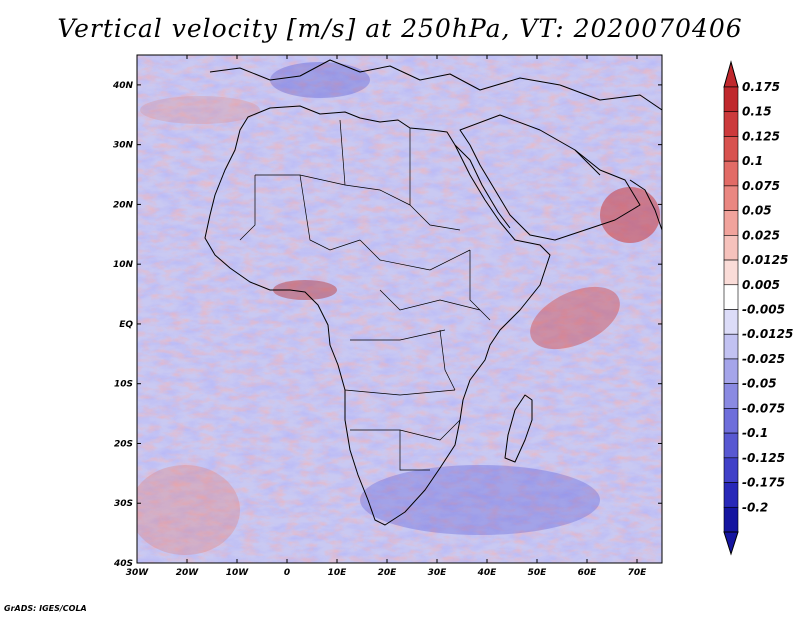 This screenshot has height=618, width=800. I want to click on lon-tick-label: 10W, so click(238, 573).